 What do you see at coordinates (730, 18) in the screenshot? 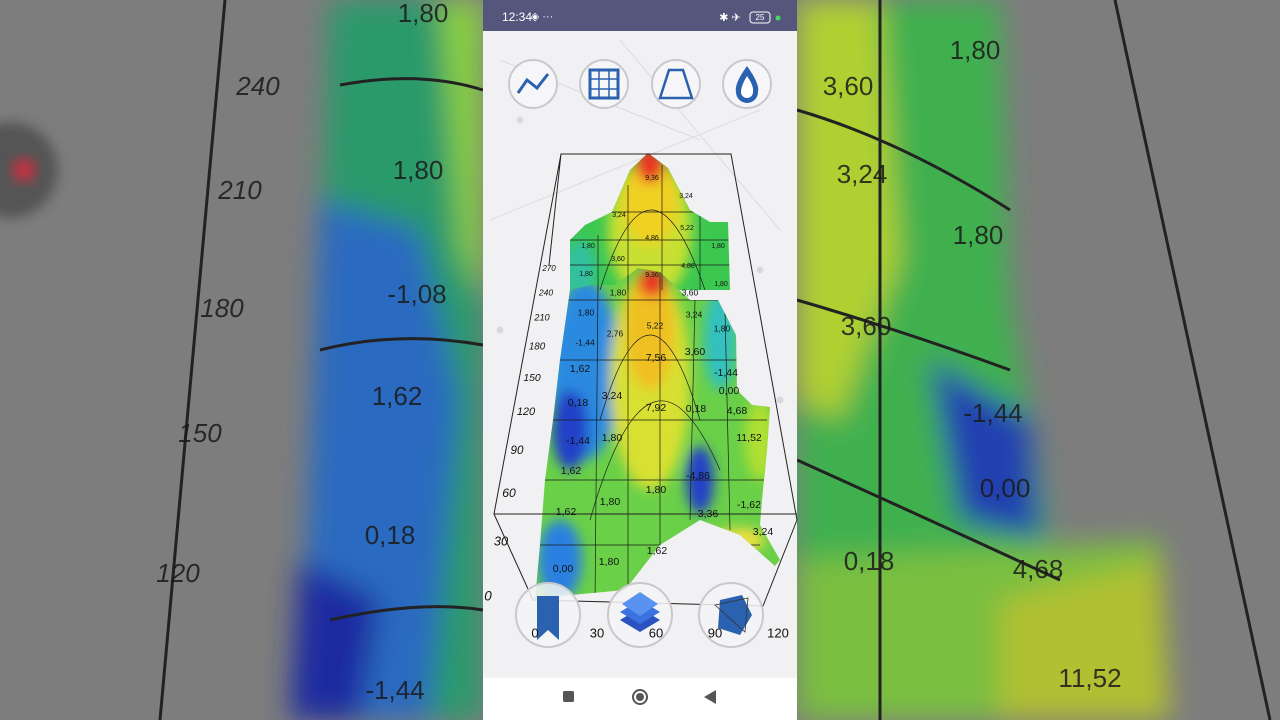
I see `status-right-icons: ✱ ✈` at bounding box center [730, 18].